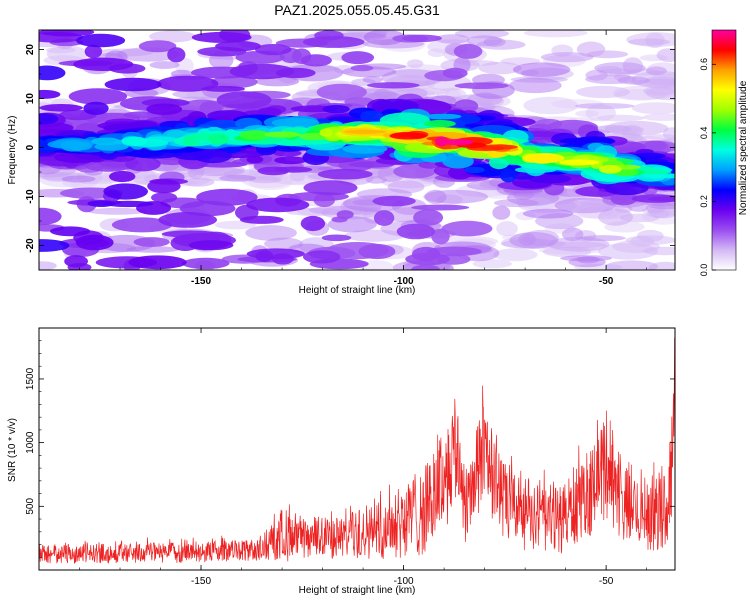 The width and height of the screenshot is (750, 600). Describe the element at coordinates (30, 99) in the screenshot. I see `y-tick-label: 10` at that location.